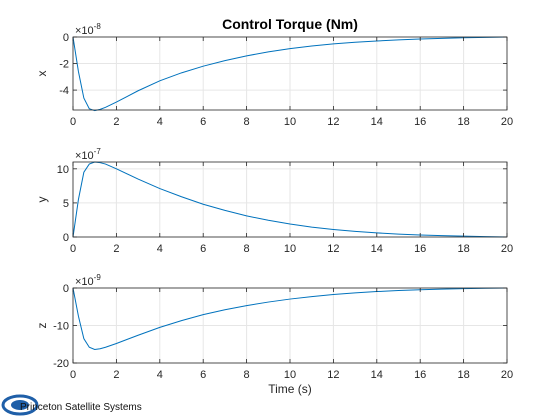  Describe the element at coordinates (88, 29) in the screenshot. I see `exponent-label: ×10⁻⁸` at that location.